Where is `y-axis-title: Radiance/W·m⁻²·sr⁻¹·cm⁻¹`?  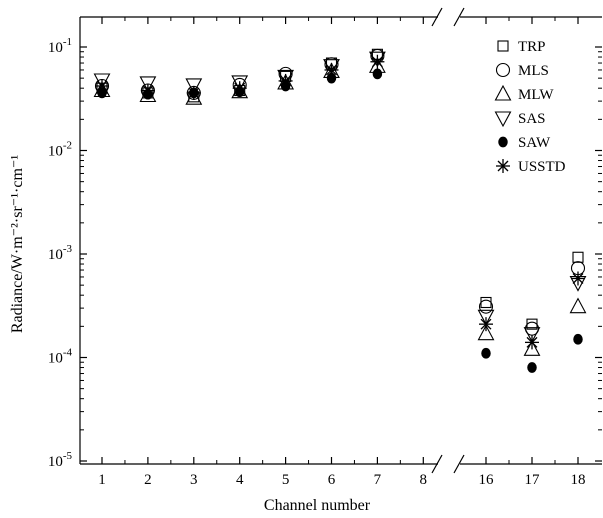
y-axis-title: Radiance/W·m⁻²·sr⁻¹·cm⁻¹ is located at coordinates (17, 244).